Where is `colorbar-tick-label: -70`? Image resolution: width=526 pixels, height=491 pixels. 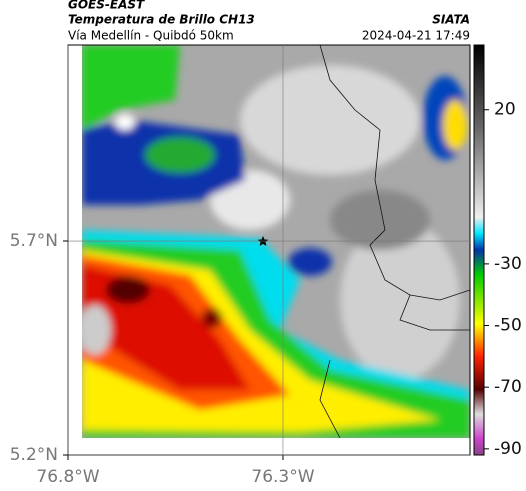
colorbar-tick-label: -70 is located at coordinates (508, 387).